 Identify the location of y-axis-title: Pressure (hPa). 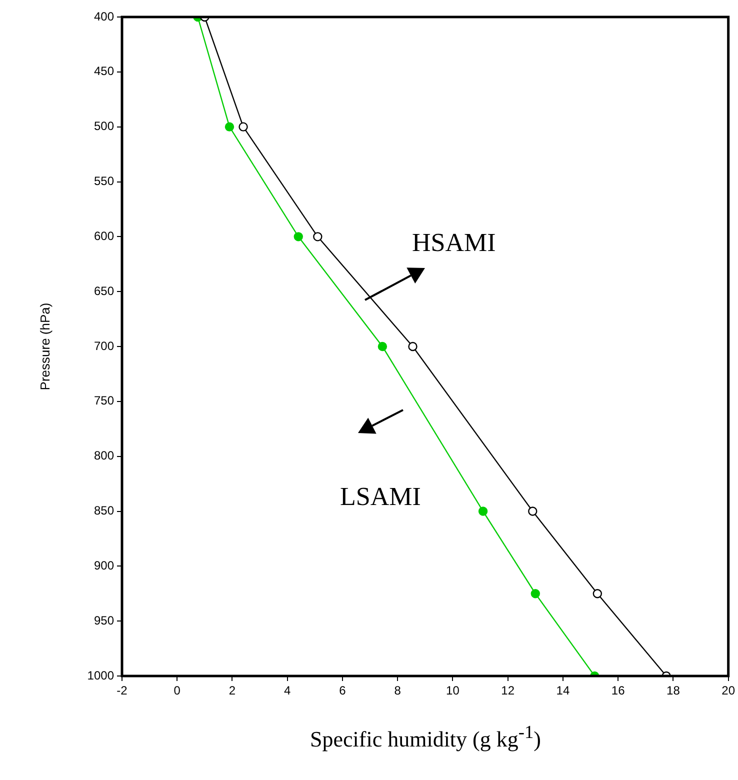
(44, 346).